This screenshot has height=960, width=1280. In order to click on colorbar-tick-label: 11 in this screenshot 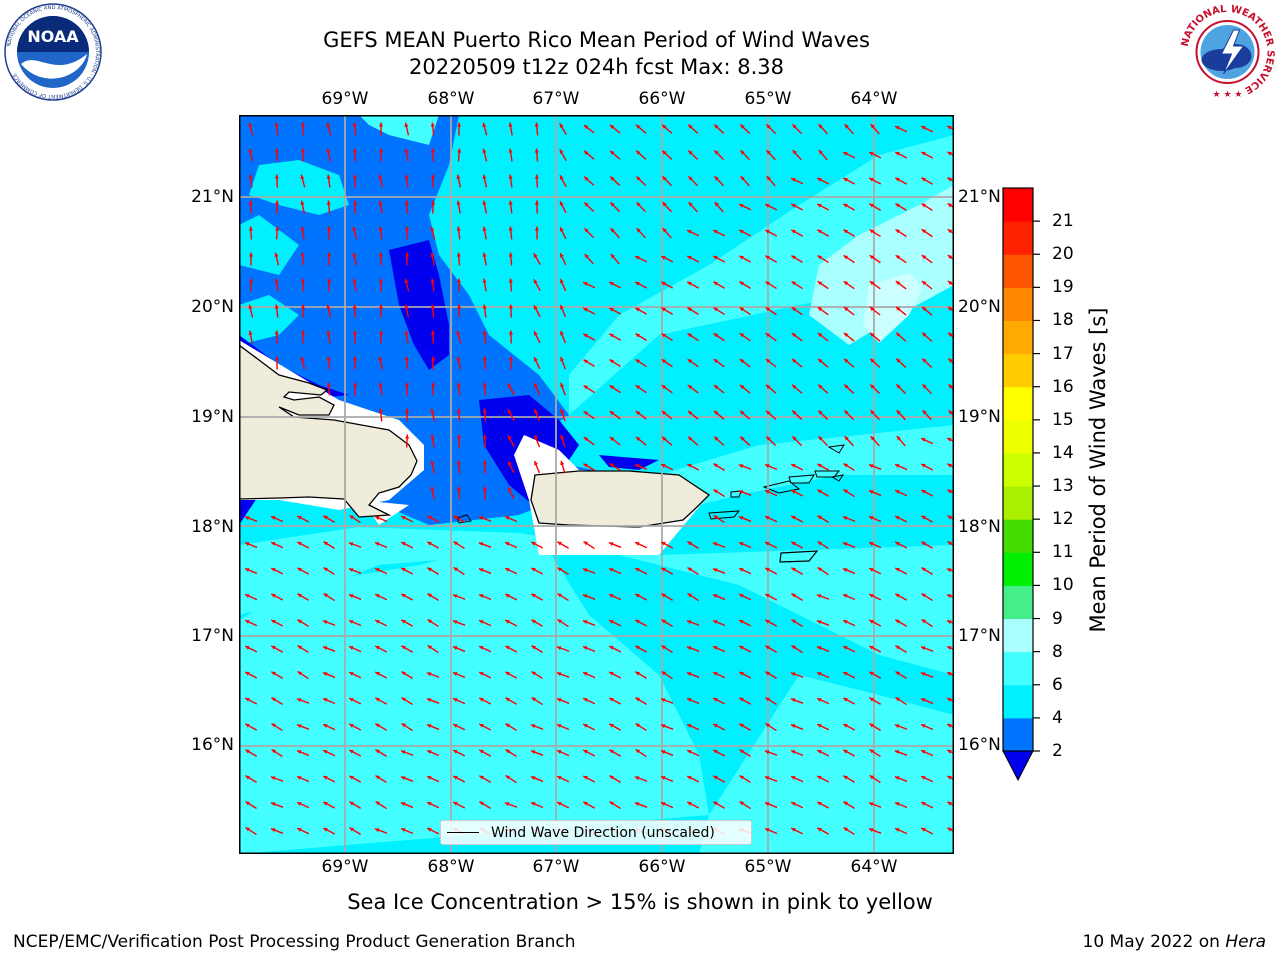, I will do `click(1063, 552)`.